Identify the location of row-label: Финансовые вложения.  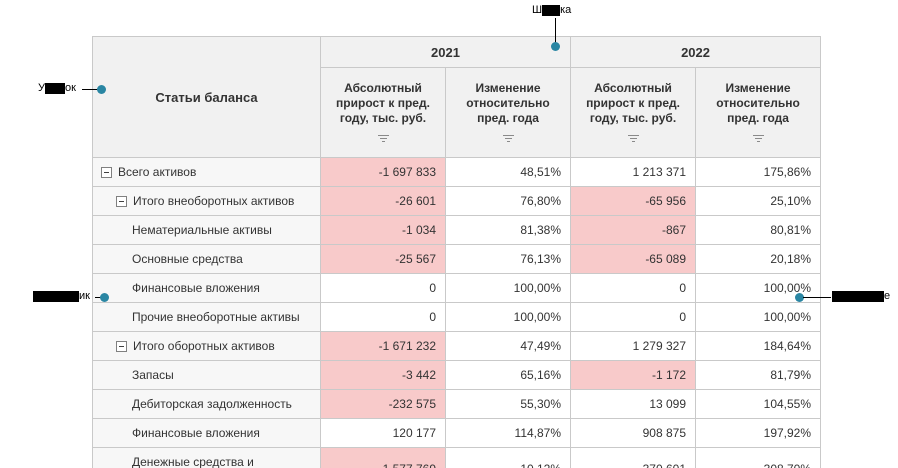
(206, 433).